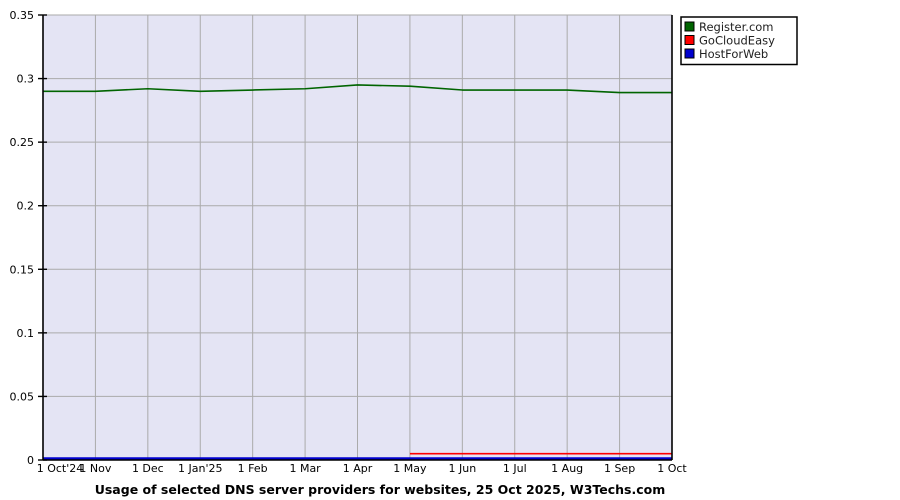 The height and width of the screenshot is (500, 900). I want to click on y-tick-label: 0, so click(30, 460).